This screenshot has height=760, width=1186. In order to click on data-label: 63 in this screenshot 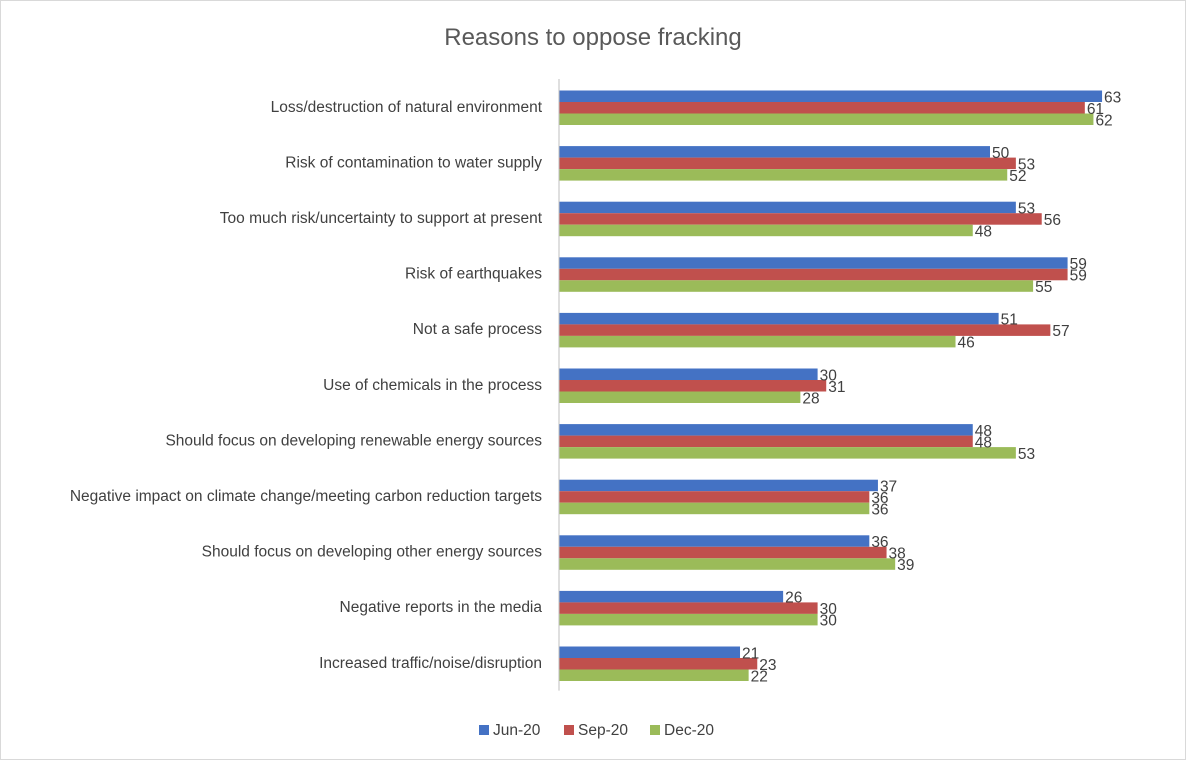, I will do `click(1112, 97)`.